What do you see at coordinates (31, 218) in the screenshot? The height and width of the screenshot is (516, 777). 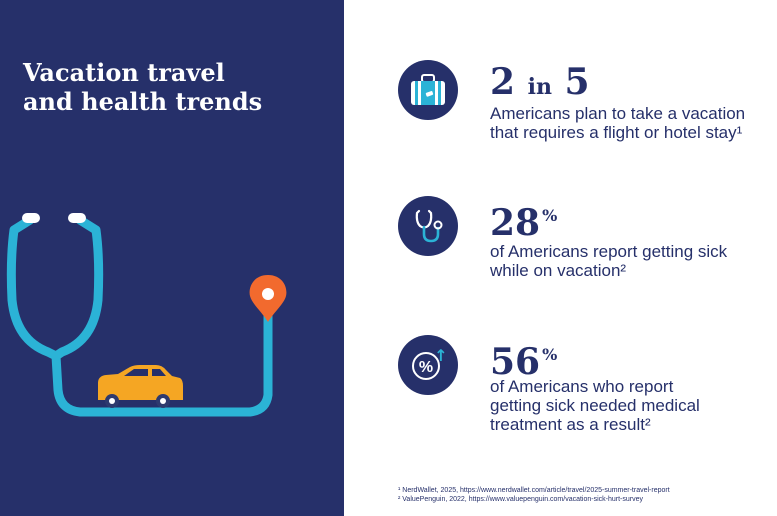 I see `ear-tip-left` at bounding box center [31, 218].